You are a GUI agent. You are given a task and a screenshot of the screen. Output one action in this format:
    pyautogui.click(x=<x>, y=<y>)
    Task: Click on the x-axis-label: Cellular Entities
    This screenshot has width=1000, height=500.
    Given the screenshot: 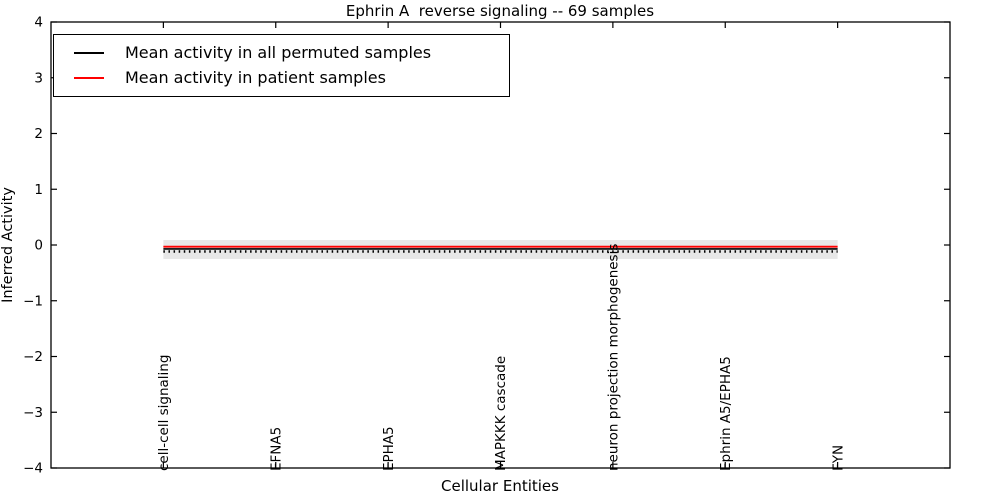 What is the action you would take?
    pyautogui.click(x=500, y=486)
    